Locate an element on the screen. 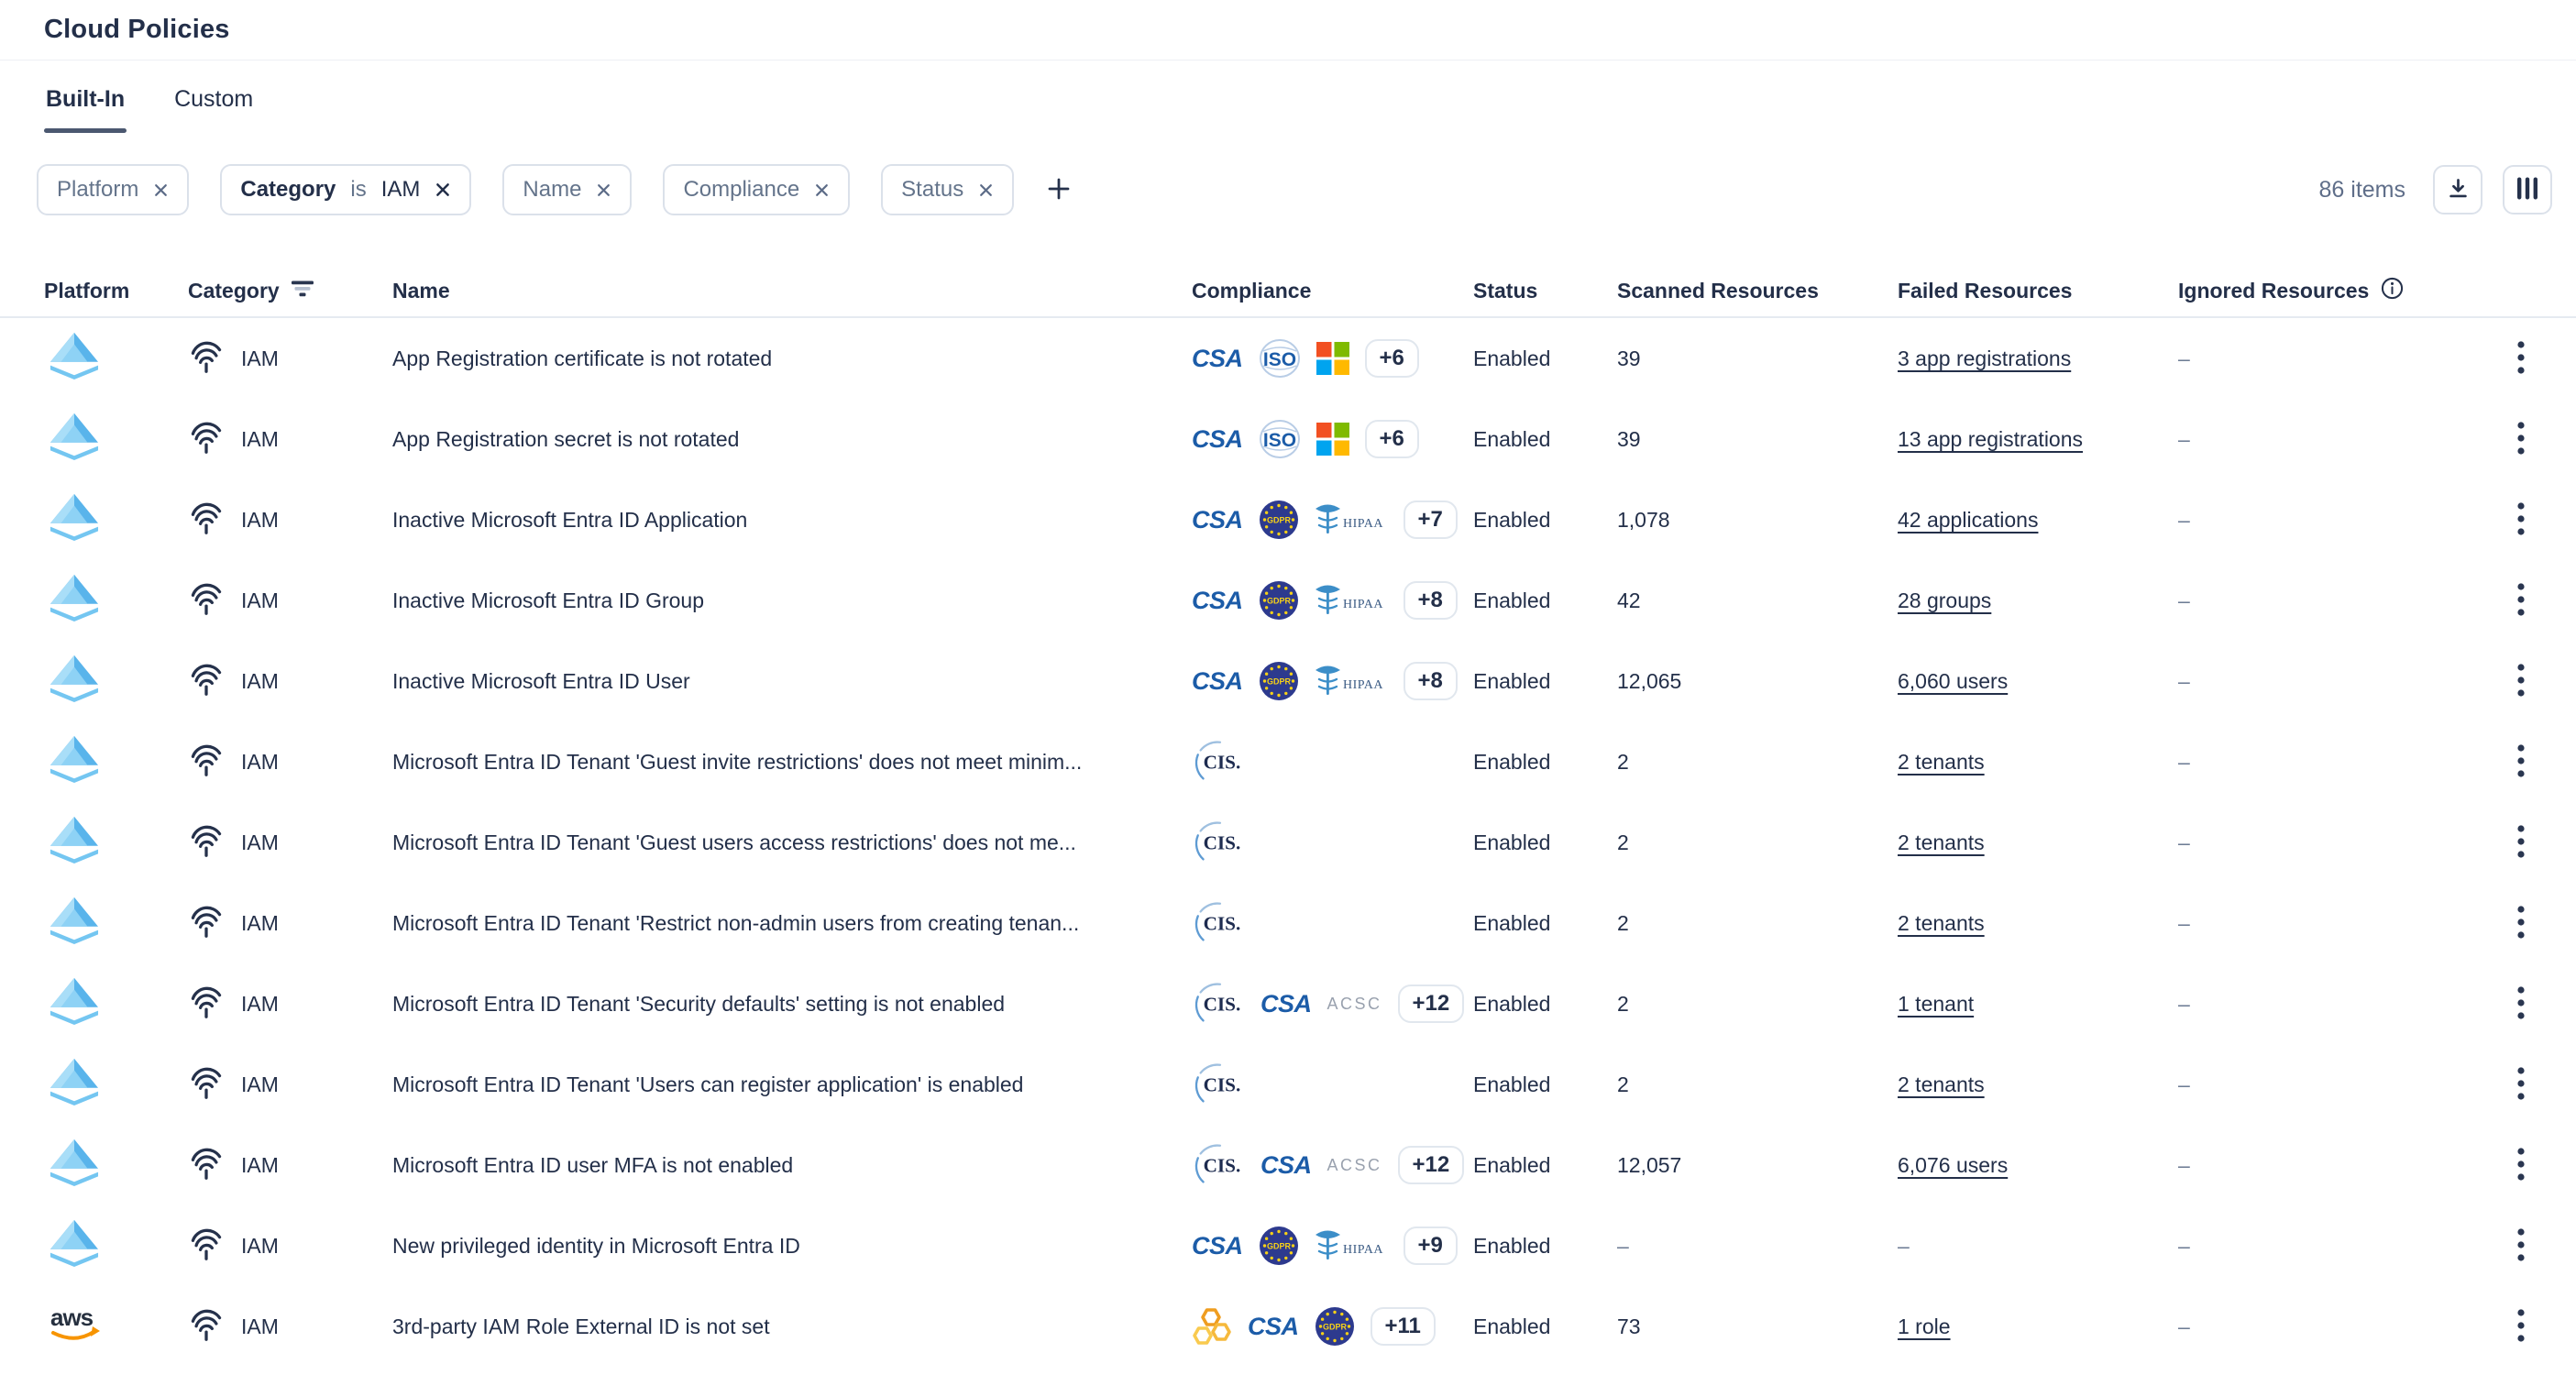 This screenshot has height=1375, width=2576. failed-resources-link: 1 role is located at coordinates (1924, 1326).